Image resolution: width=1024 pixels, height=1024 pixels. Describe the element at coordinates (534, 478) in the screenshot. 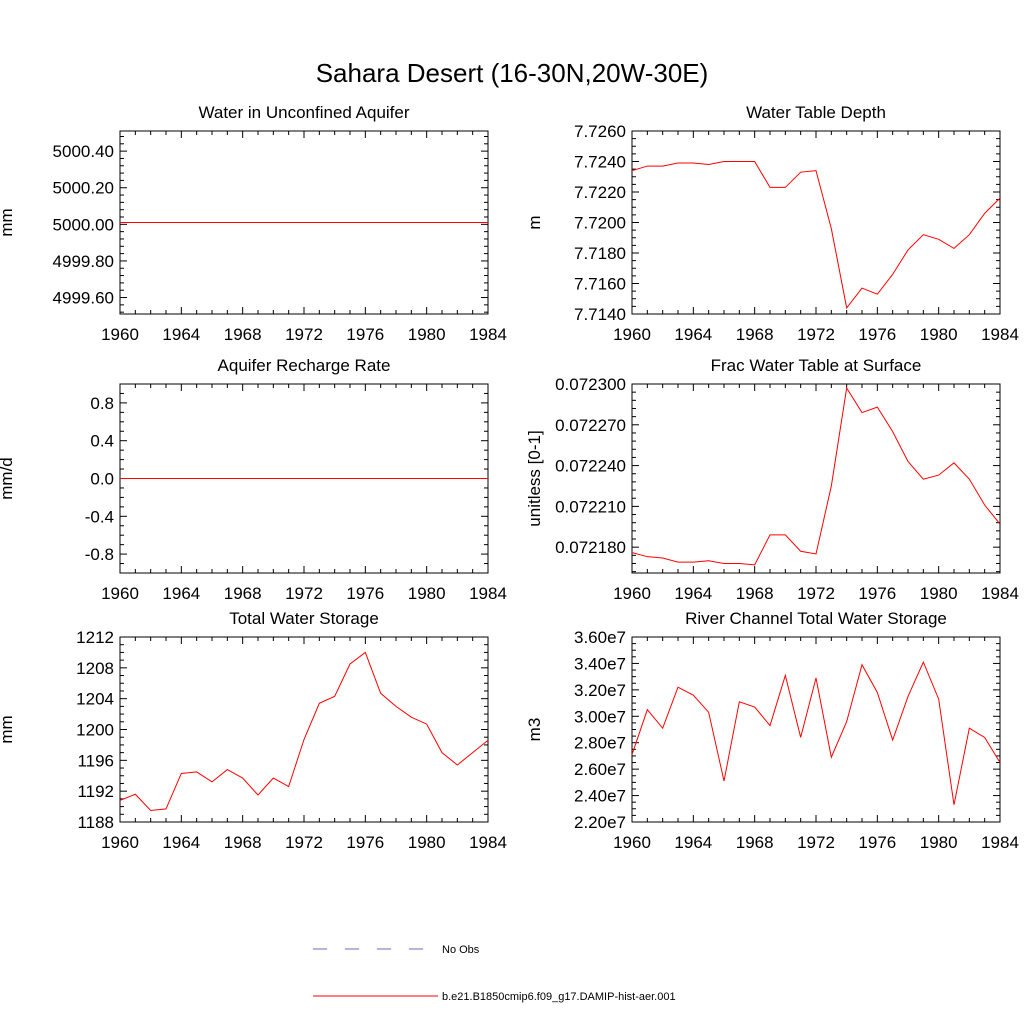

I see `y-axis-label: unitless [0-1]` at that location.